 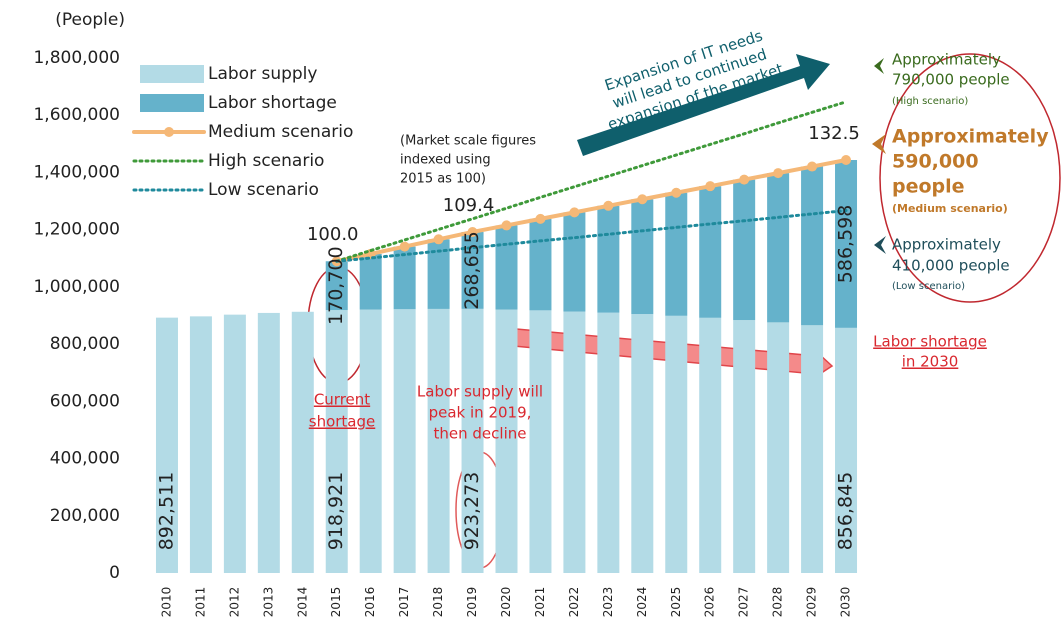 What do you see at coordinates (200, 602) in the screenshot?
I see `x-tick-label: 2011` at bounding box center [200, 602].